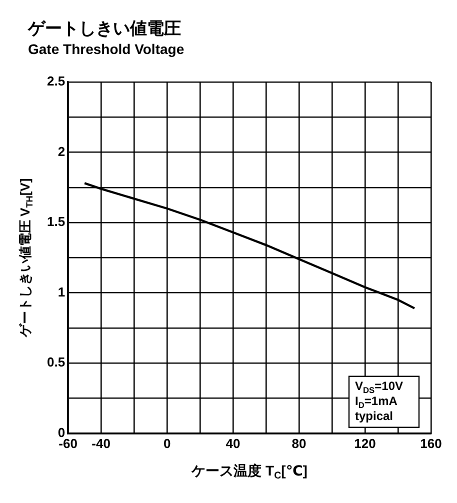  What do you see at coordinates (56, 222) in the screenshot?
I see `y-tick-label: 1.5` at bounding box center [56, 222].